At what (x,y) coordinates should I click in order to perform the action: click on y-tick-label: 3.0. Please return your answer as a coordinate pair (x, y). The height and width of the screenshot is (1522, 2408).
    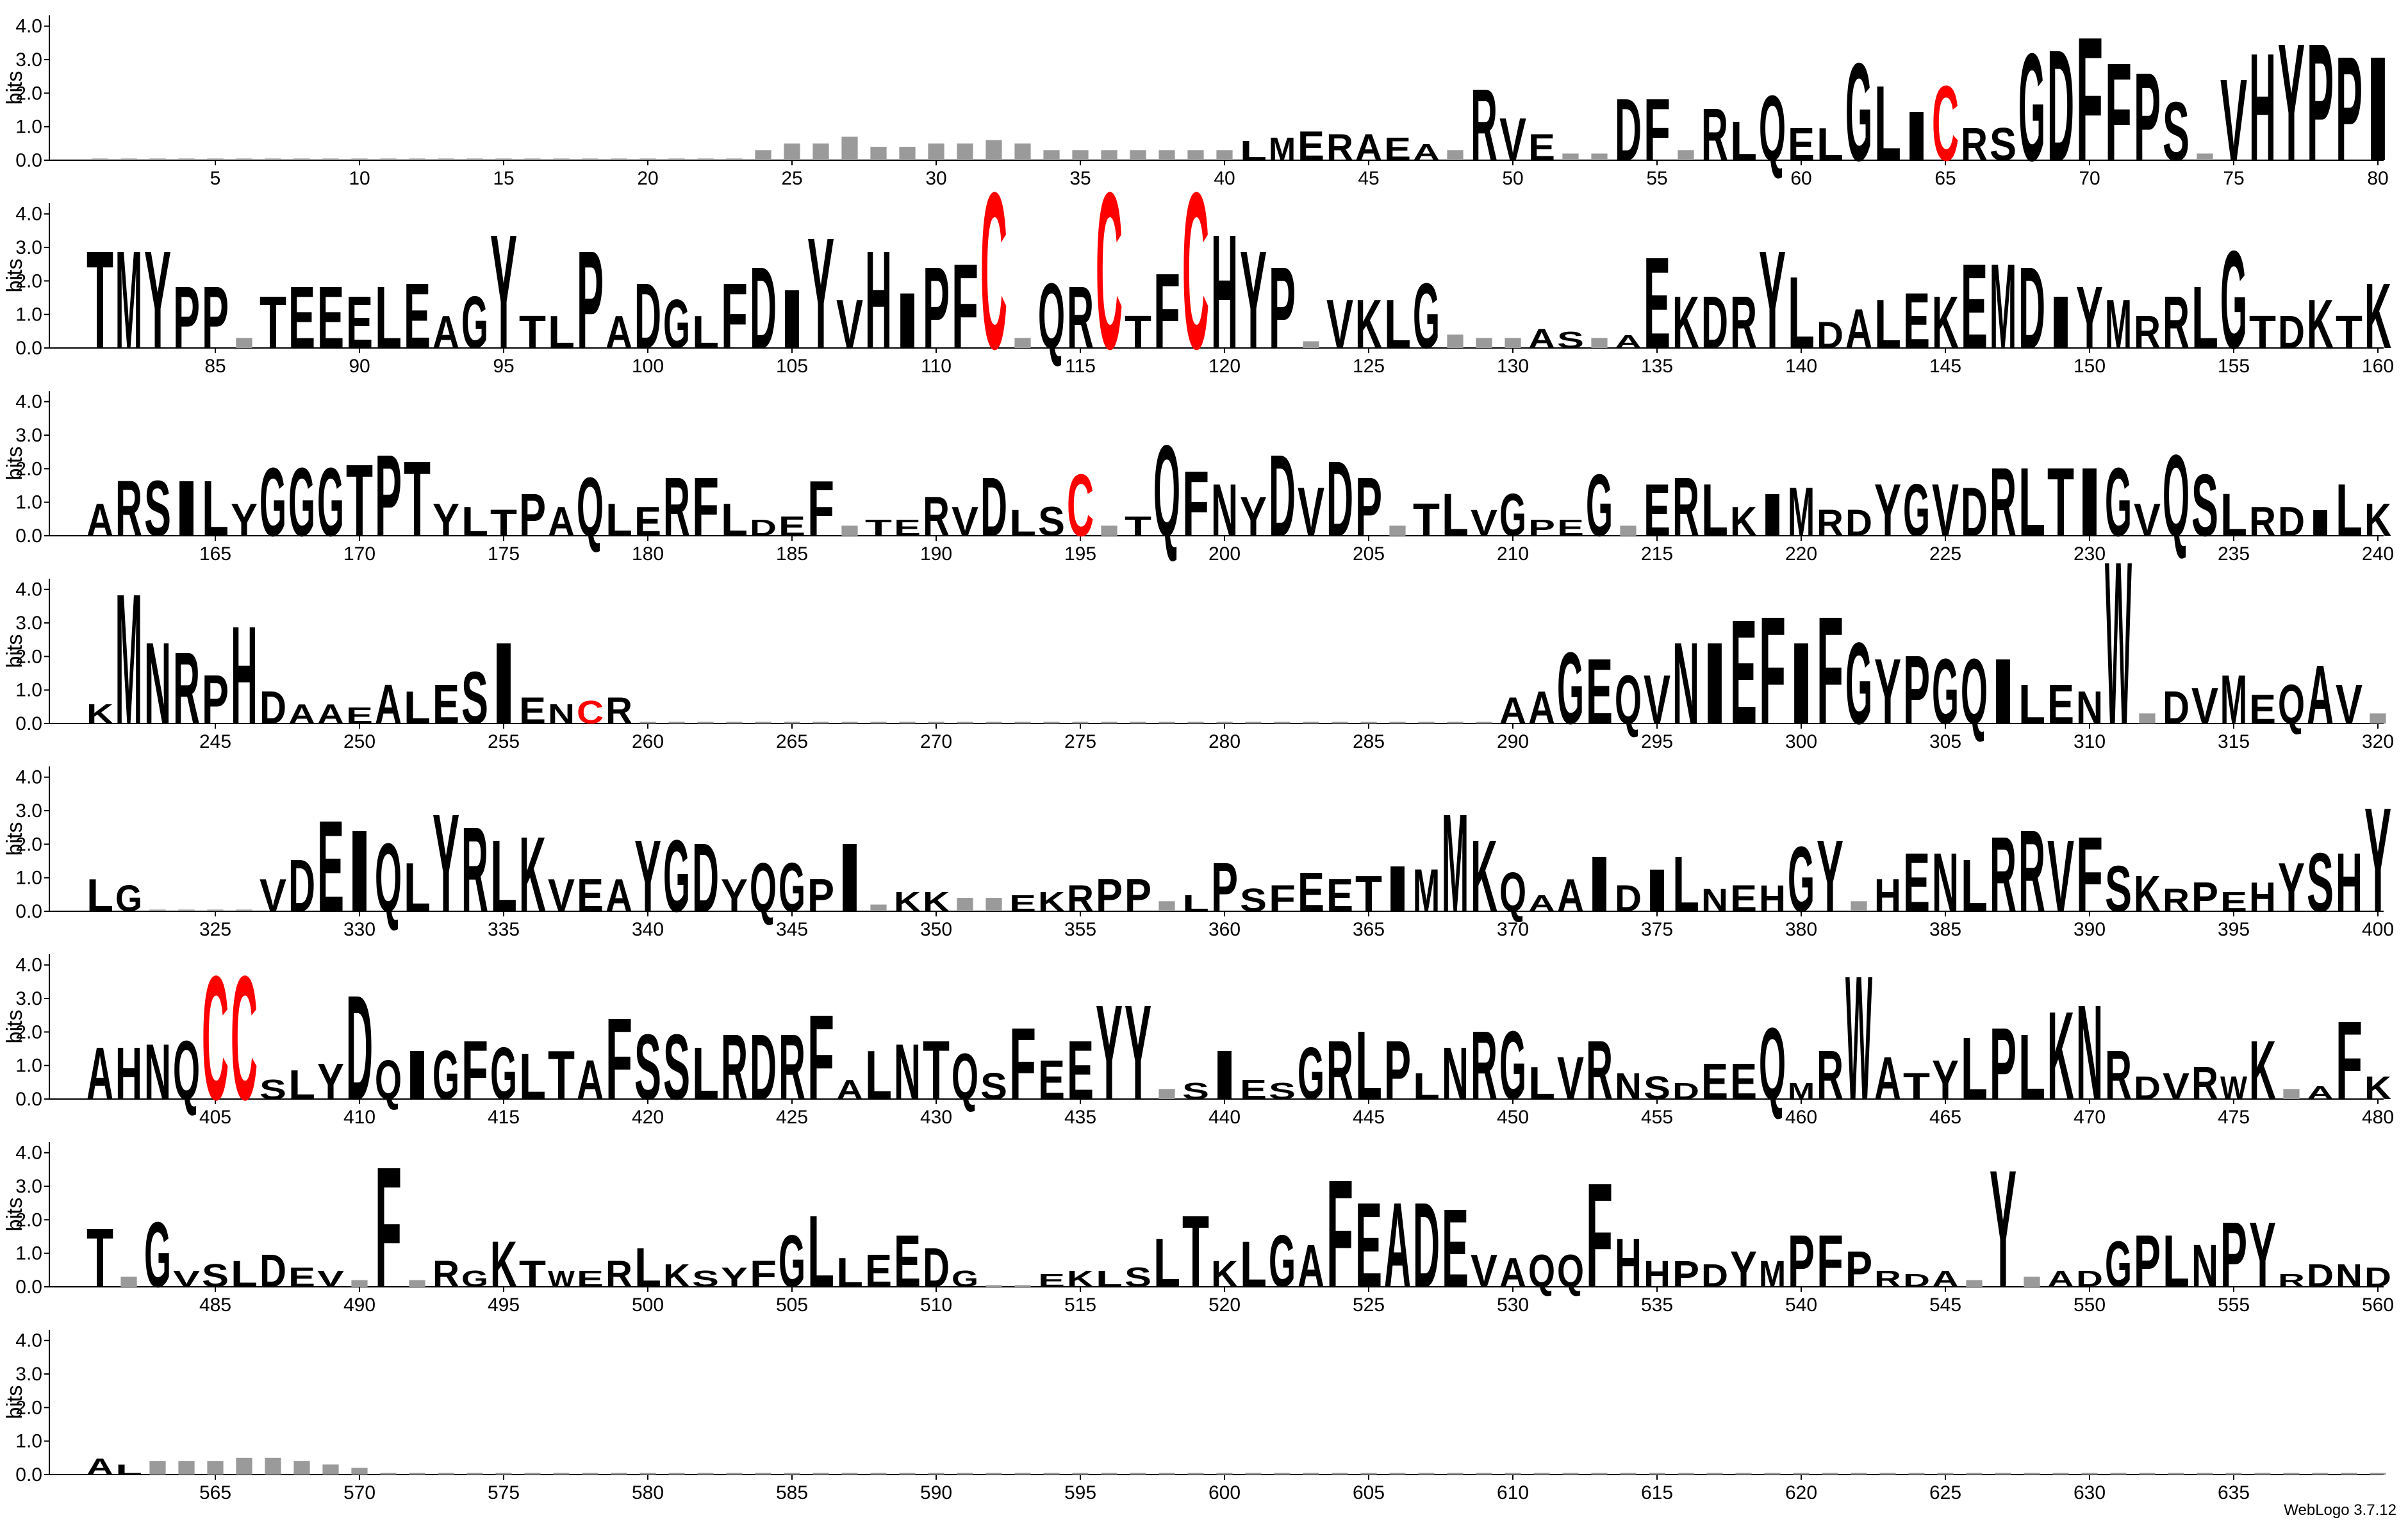
    Looking at the image, I should click on (28, 1186).